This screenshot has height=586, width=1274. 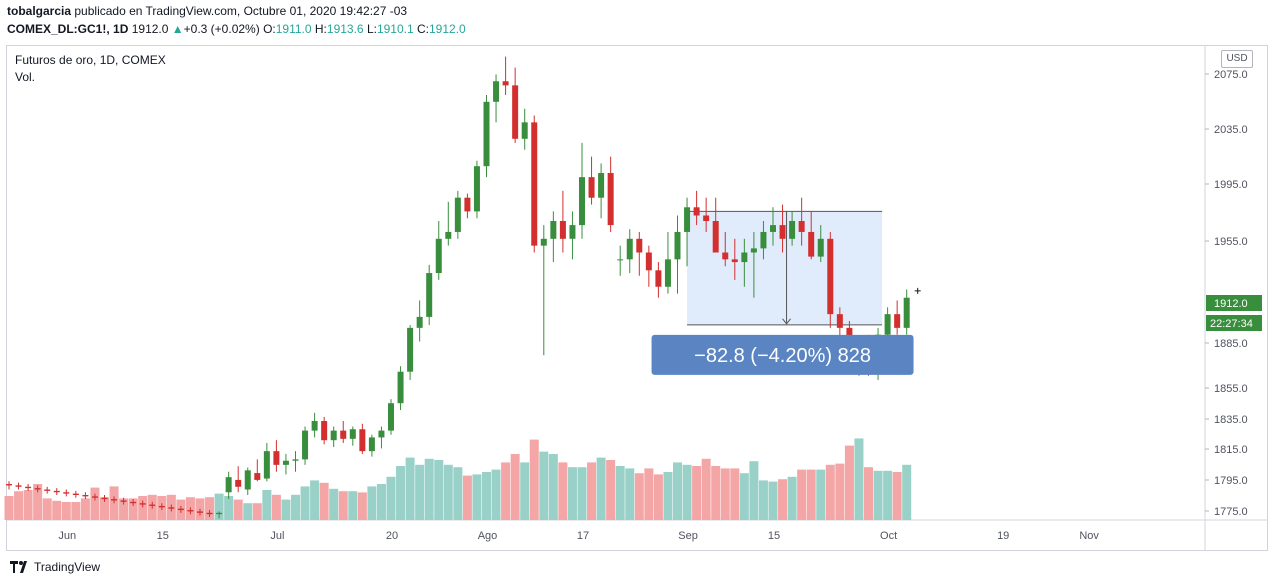 What do you see at coordinates (1231, 512) in the screenshot?
I see `price-tick-label: 1775.0` at bounding box center [1231, 512].